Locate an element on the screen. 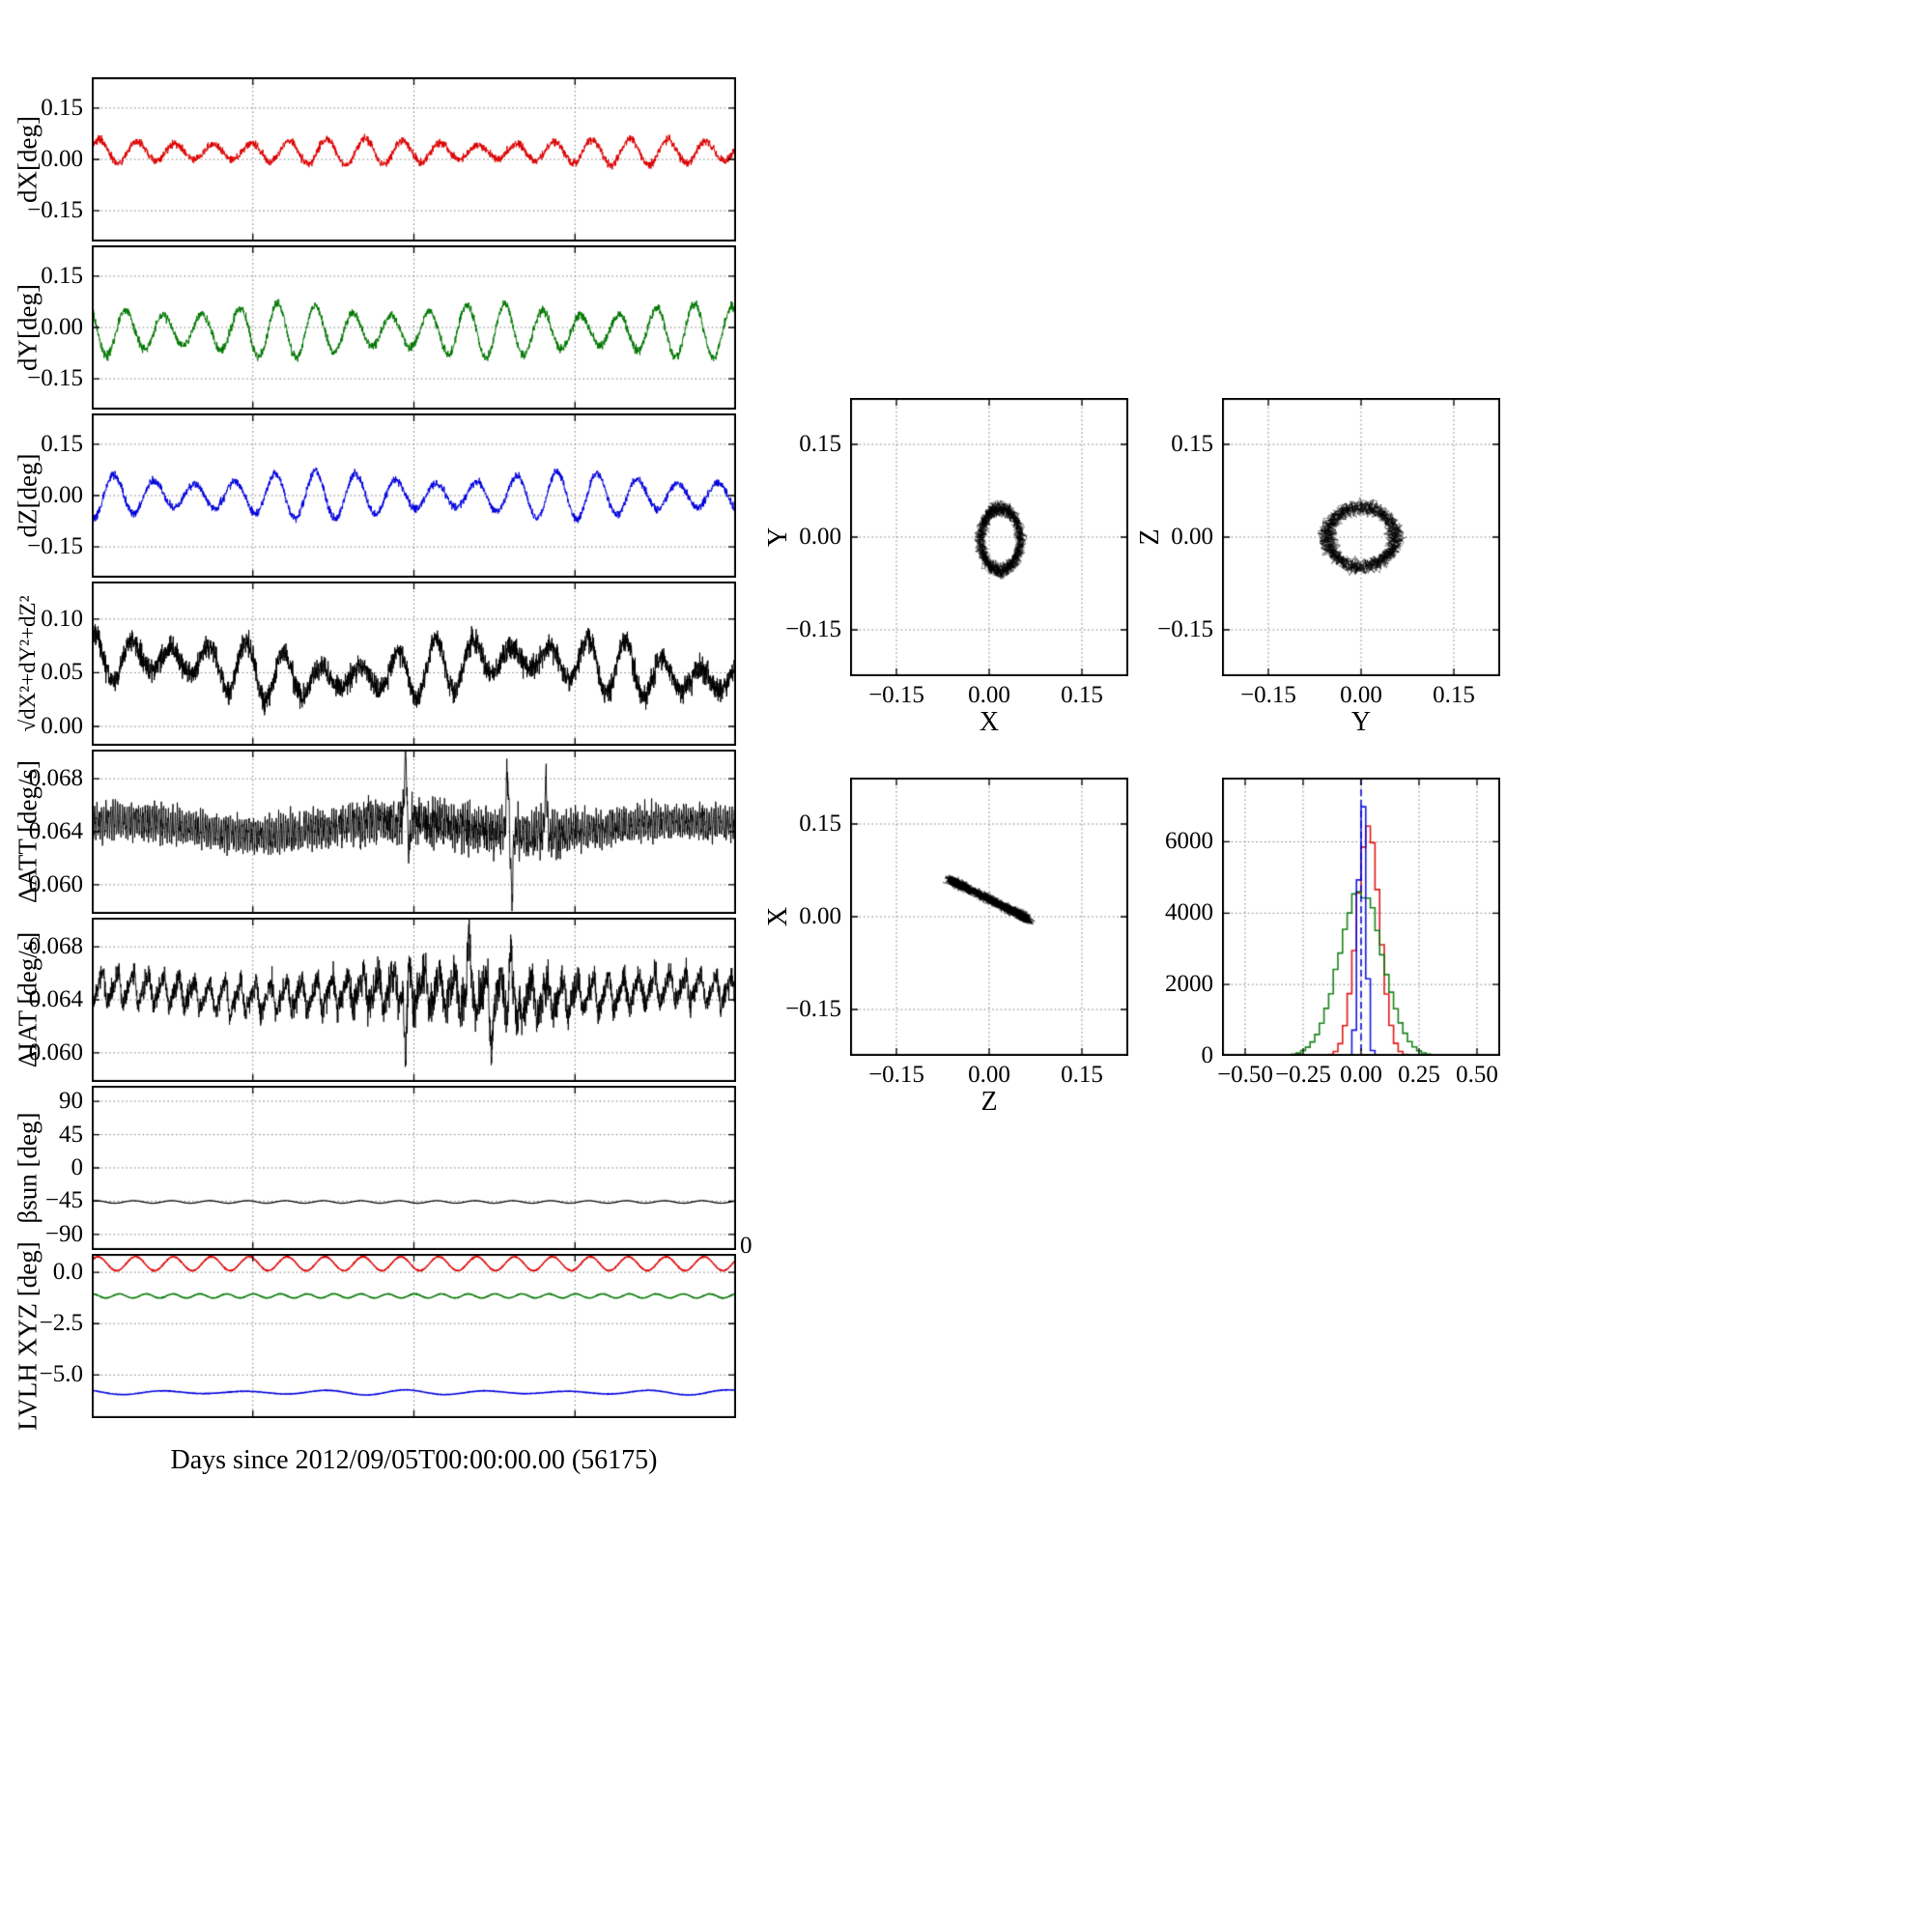  scatter-x-vs-z: Z X 0.15 0.00 −0.15 −0.15 0.00 0.15 is located at coordinates (945, 947).